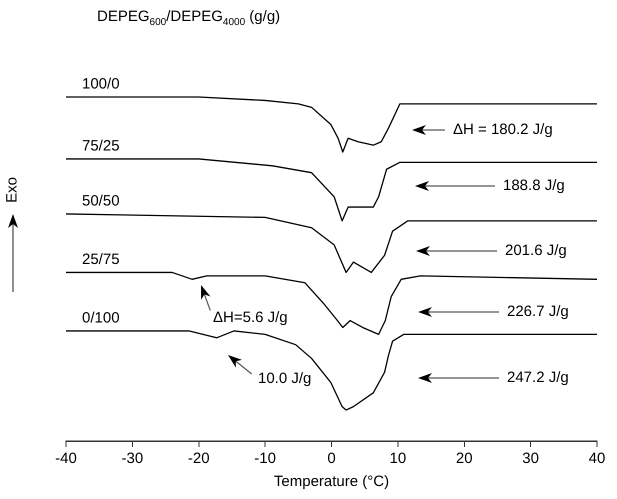 Image resolution: width=617 pixels, height=499 pixels. Describe the element at coordinates (398, 459) in the screenshot. I see `x-tick-label: 10` at that location.